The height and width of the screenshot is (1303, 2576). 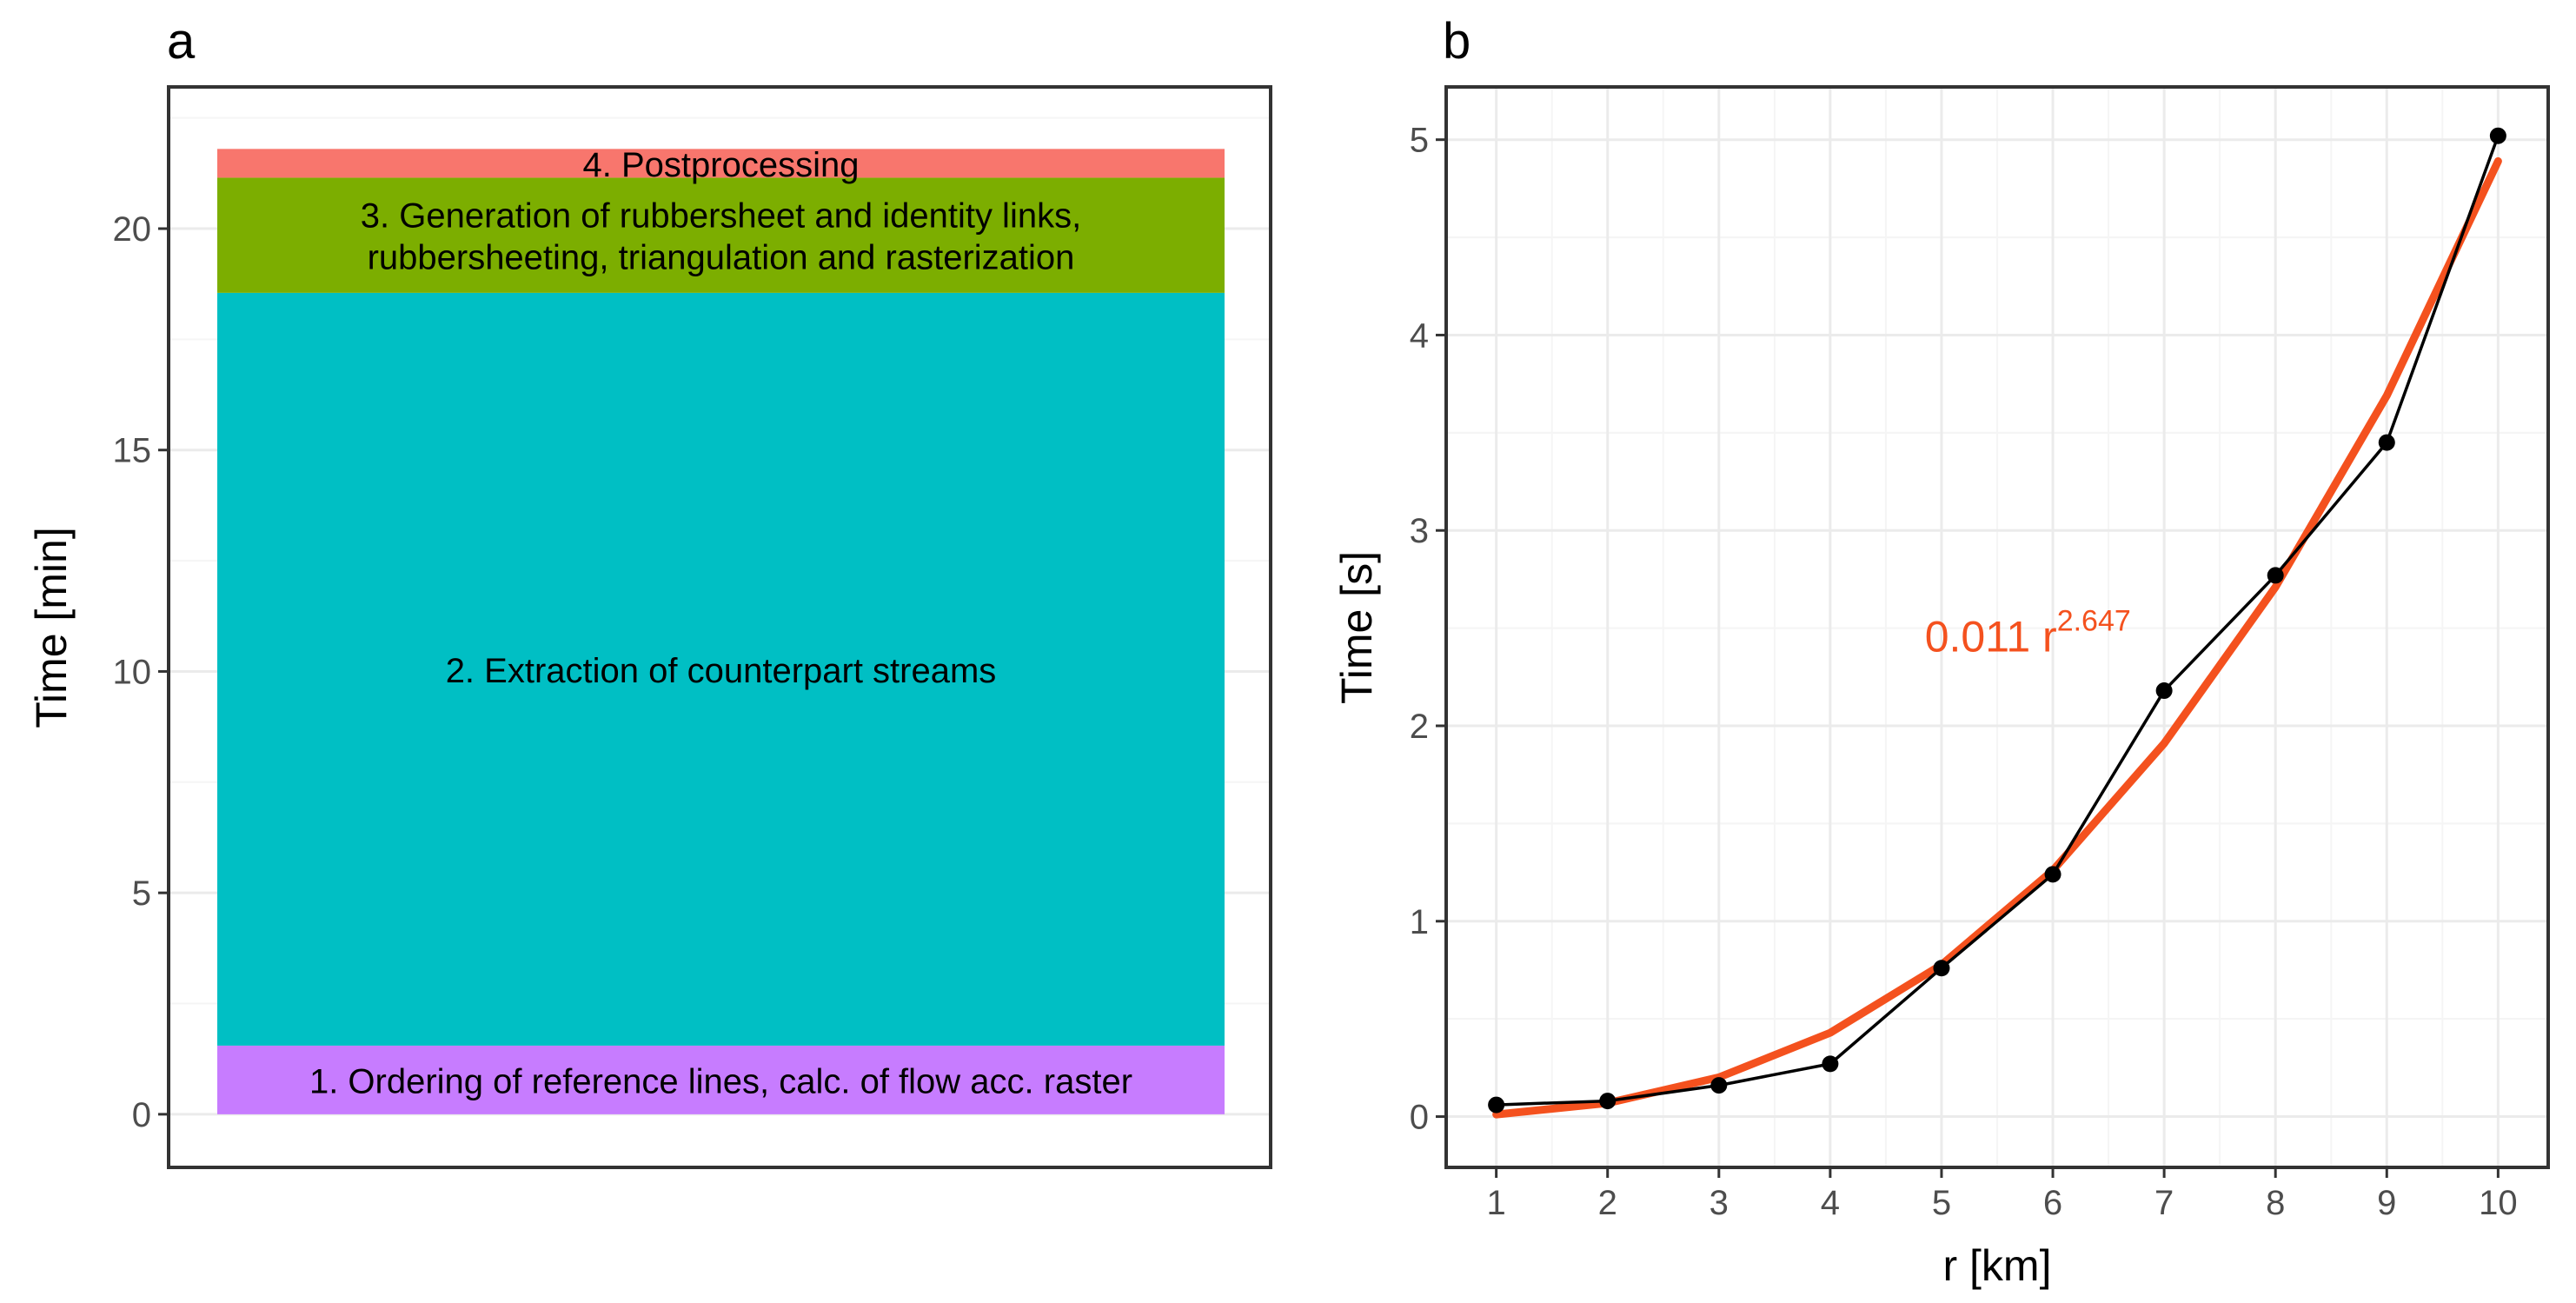 What do you see at coordinates (2094, 621) in the screenshot?
I see `fit-annotation-exponent: 2.647` at bounding box center [2094, 621].